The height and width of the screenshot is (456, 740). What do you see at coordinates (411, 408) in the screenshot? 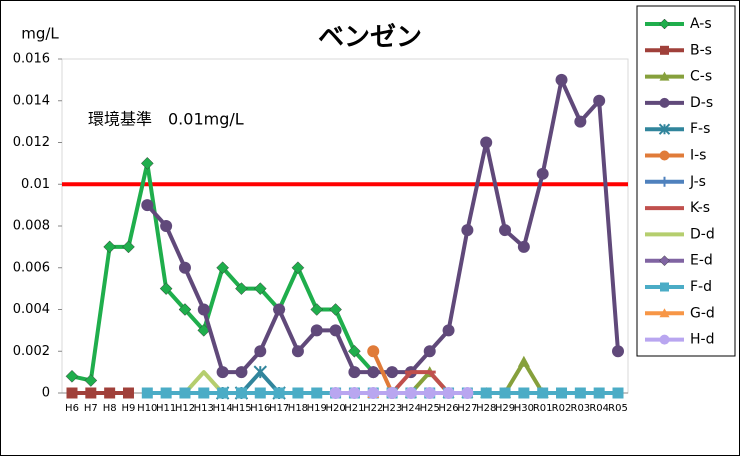
I see `x-tick-label: H24` at bounding box center [411, 408].